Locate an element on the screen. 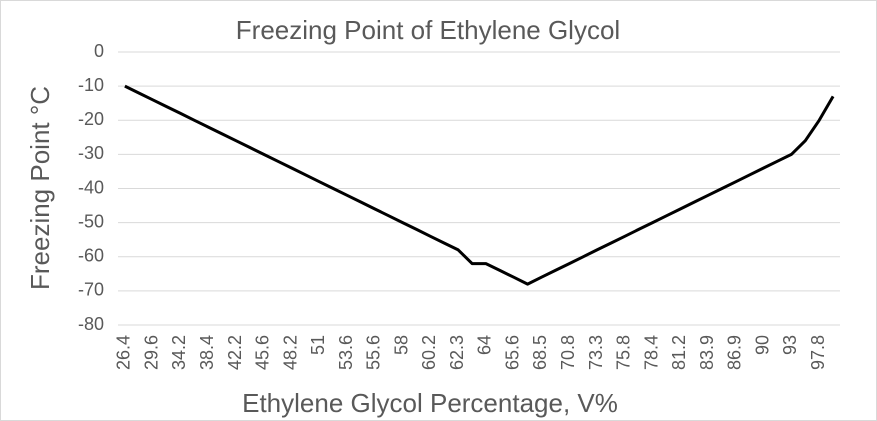 The height and width of the screenshot is (421, 877). y-tick-label: -20 is located at coordinates (91, 119).